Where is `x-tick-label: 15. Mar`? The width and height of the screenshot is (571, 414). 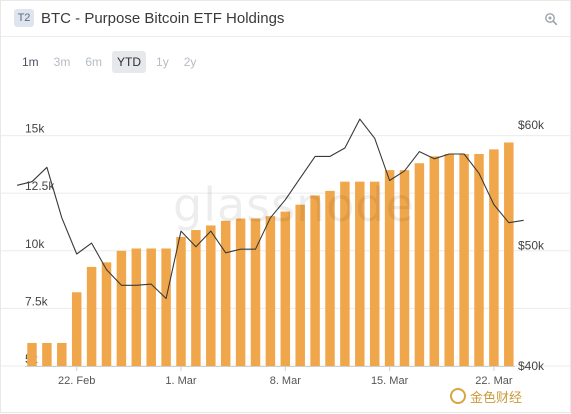
x-tick-label: 15. Mar is located at coordinates (390, 381).